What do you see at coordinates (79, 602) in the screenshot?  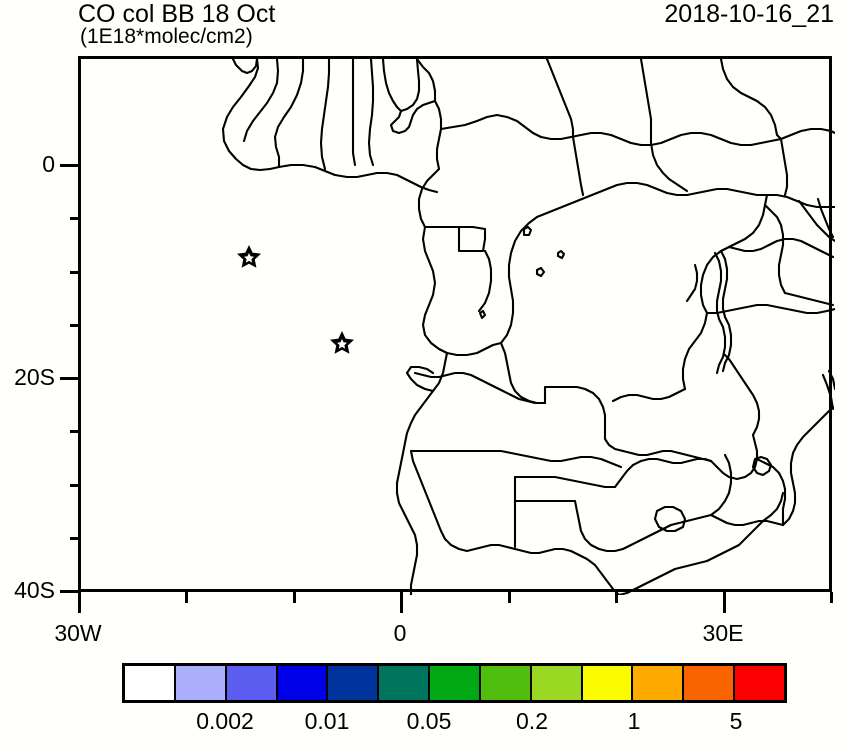 I see `x-tick-major-30w` at bounding box center [79, 602].